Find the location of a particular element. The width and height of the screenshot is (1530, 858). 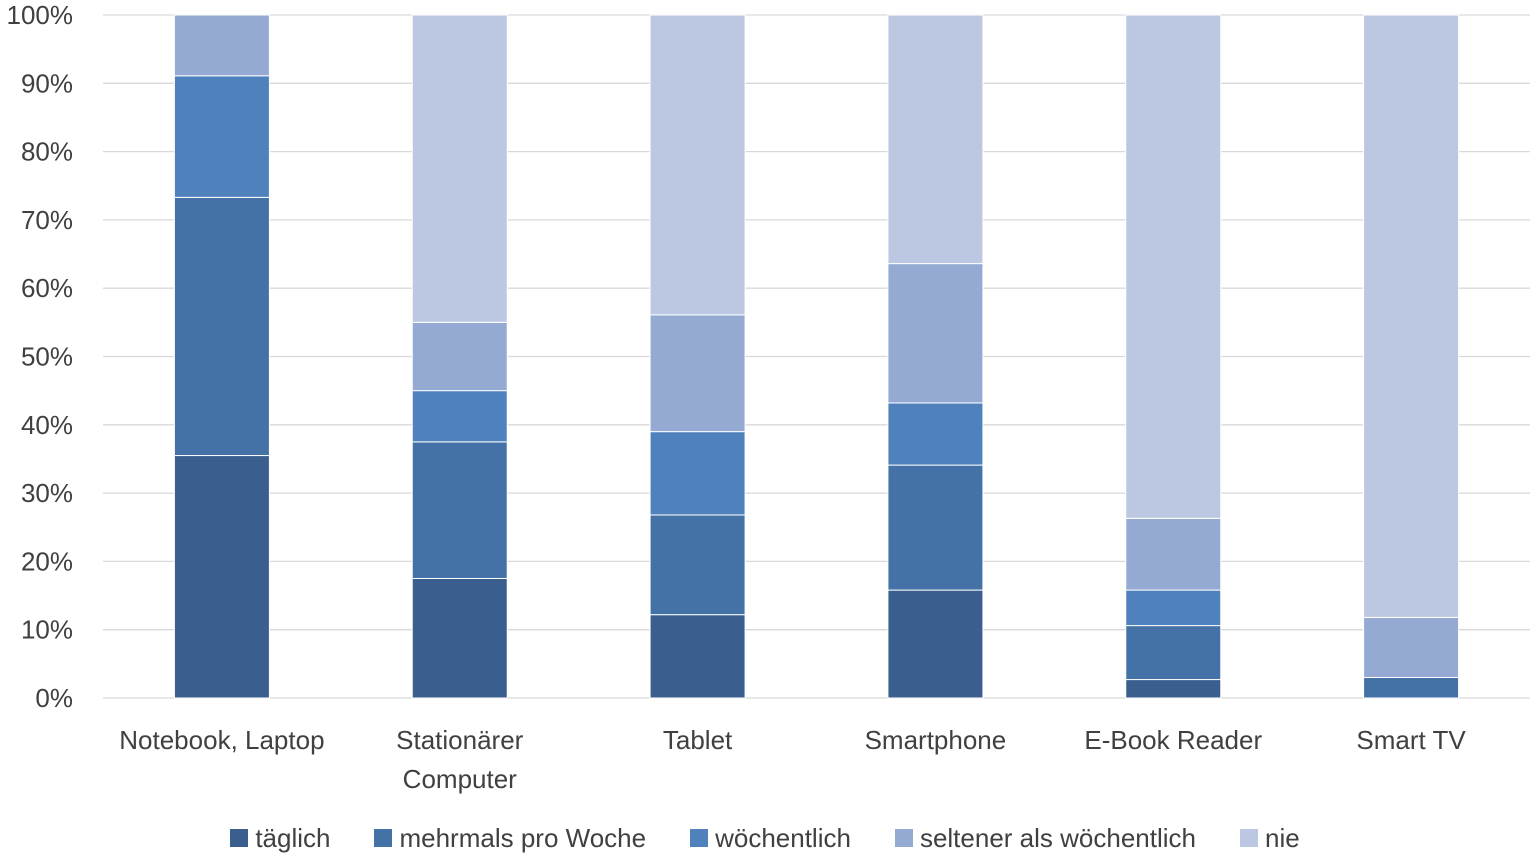

x-category-label: Smartphone is located at coordinates (936, 740).